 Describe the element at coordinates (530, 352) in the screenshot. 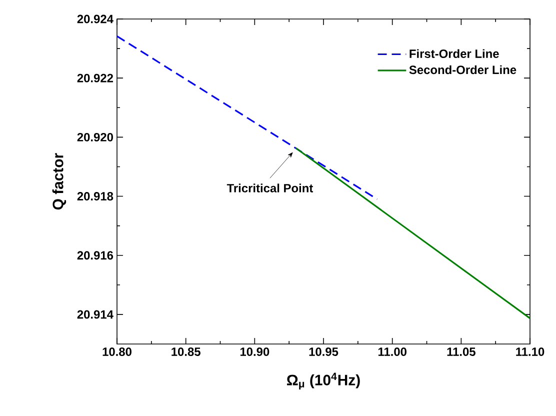

I see `x-tick-label: 11.10` at that location.